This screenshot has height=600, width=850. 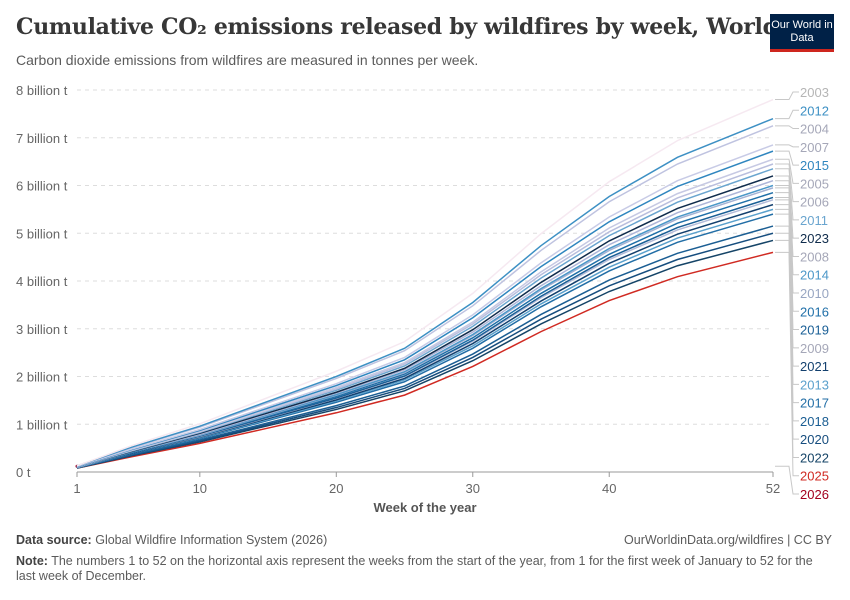 I want to click on legend-label-2025: 2025, so click(x=814, y=476).